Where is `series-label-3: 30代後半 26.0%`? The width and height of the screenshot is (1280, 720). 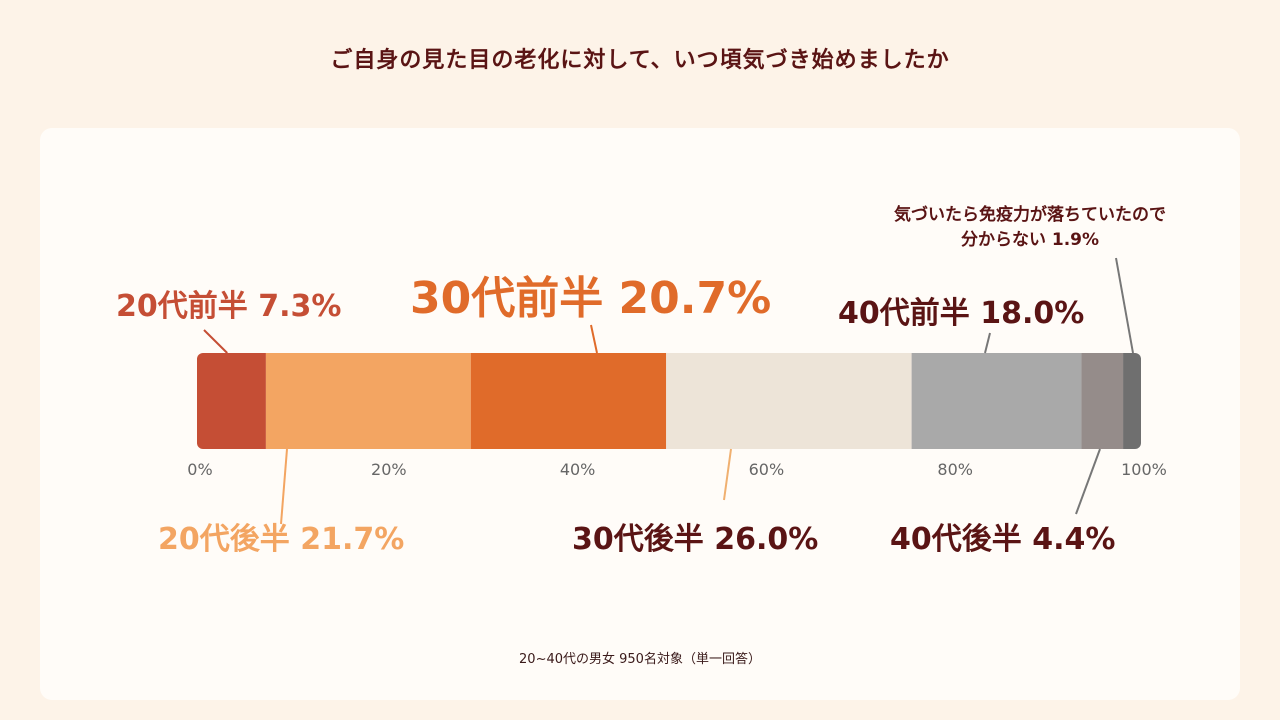
series-label-3: 30代後半 26.0% is located at coordinates (695, 539).